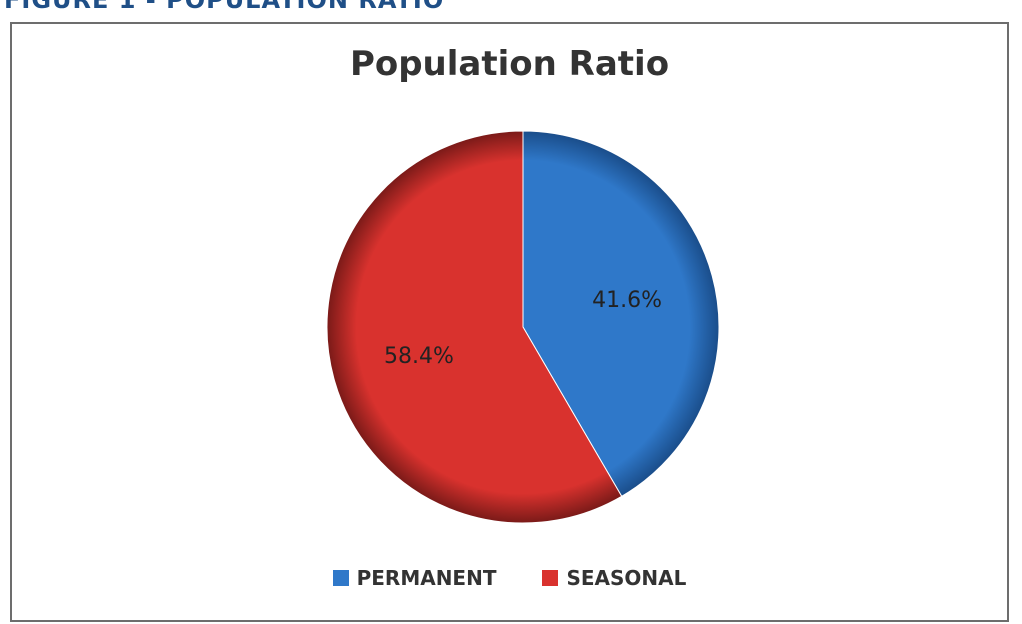  Describe the element at coordinates (509, 64) in the screenshot. I see `chart-title: Population Ratio` at that location.